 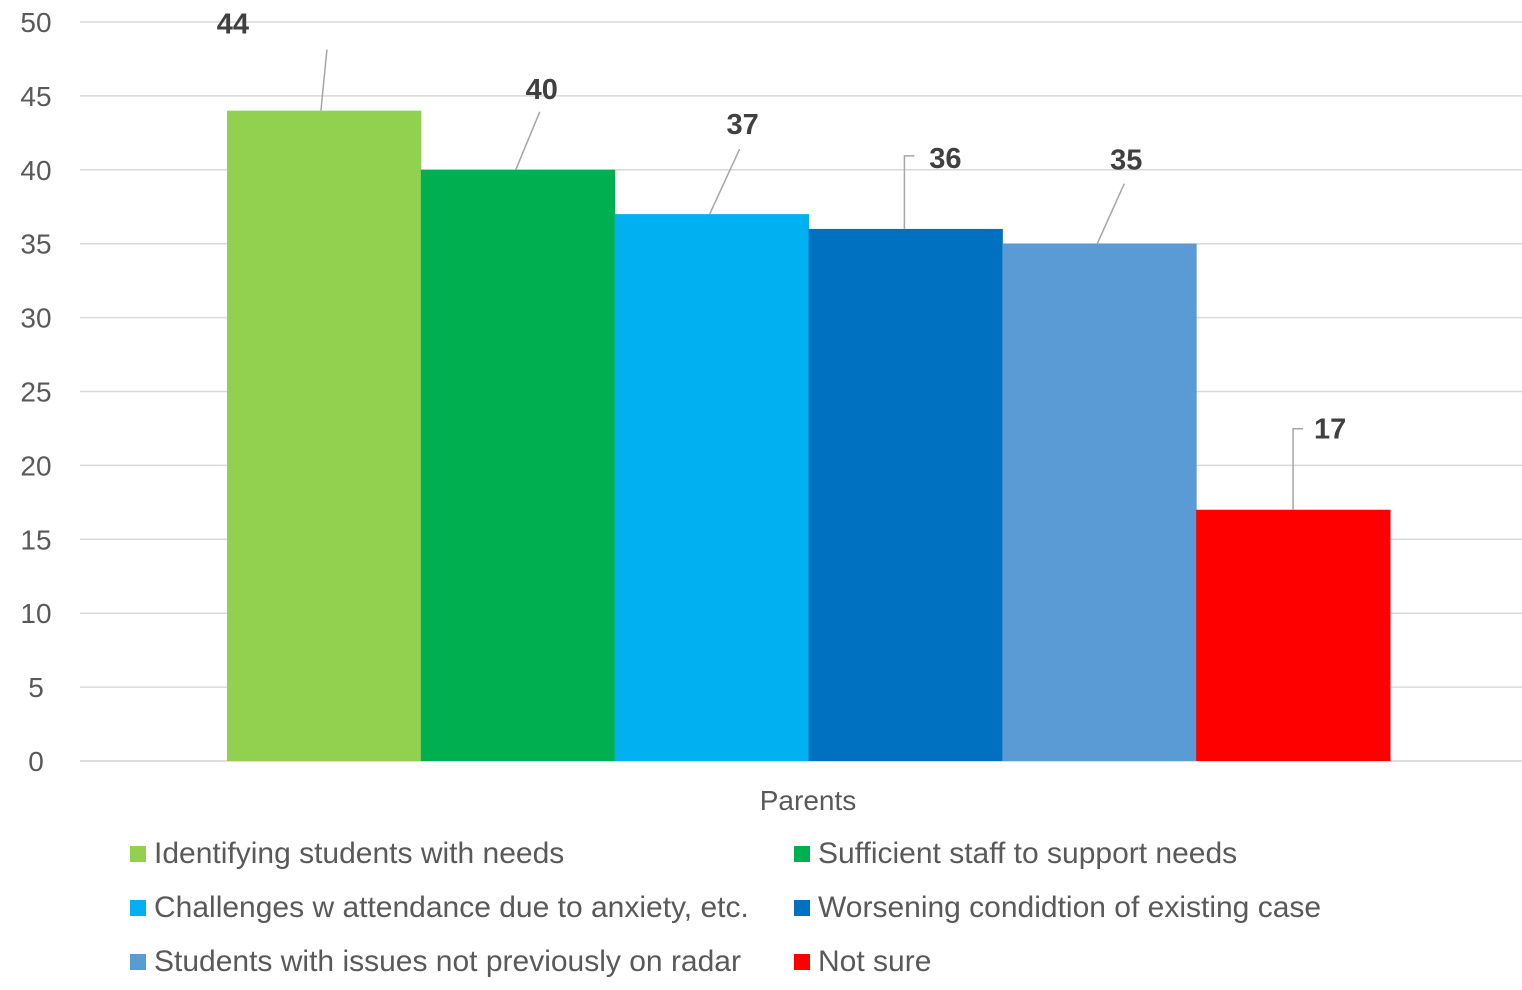 What do you see at coordinates (35, 244) in the screenshot?
I see `y-tick-label: 35` at bounding box center [35, 244].